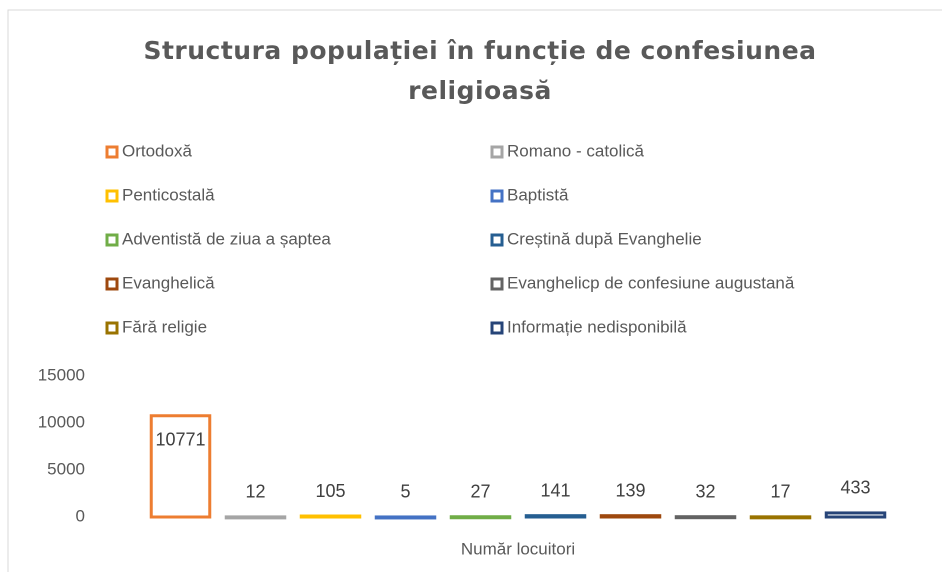  What do you see at coordinates (405, 492) in the screenshot?
I see `data-label: 5` at bounding box center [405, 492].